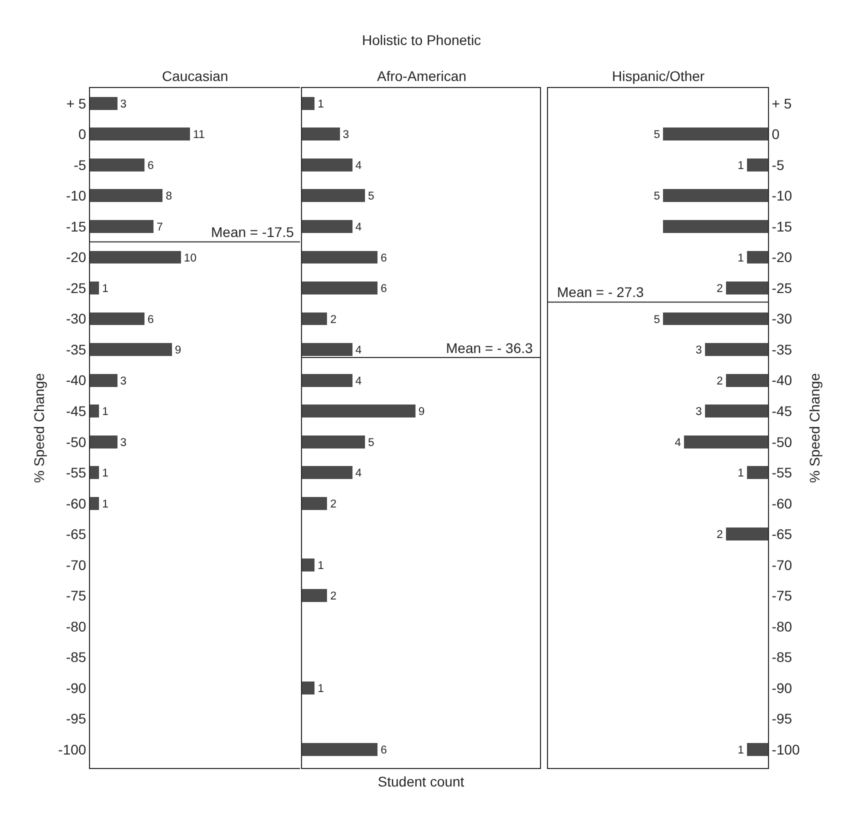 The image size is (847, 834). I want to click on y-tick-label: -35, so click(76, 349).